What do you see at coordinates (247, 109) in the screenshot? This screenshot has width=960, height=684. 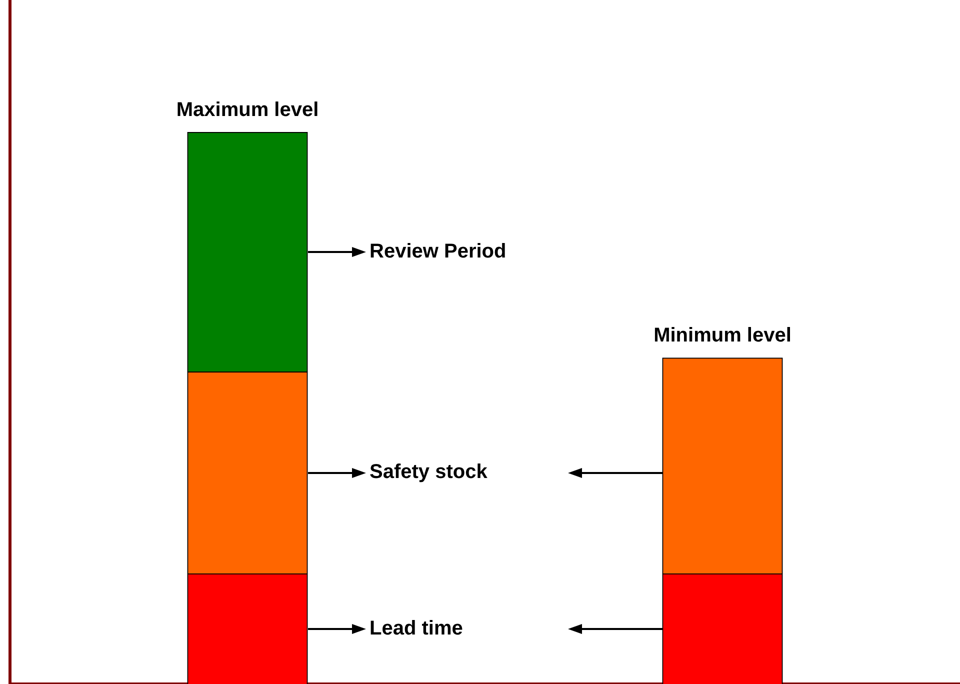 I see `text: Maximum level` at bounding box center [247, 109].